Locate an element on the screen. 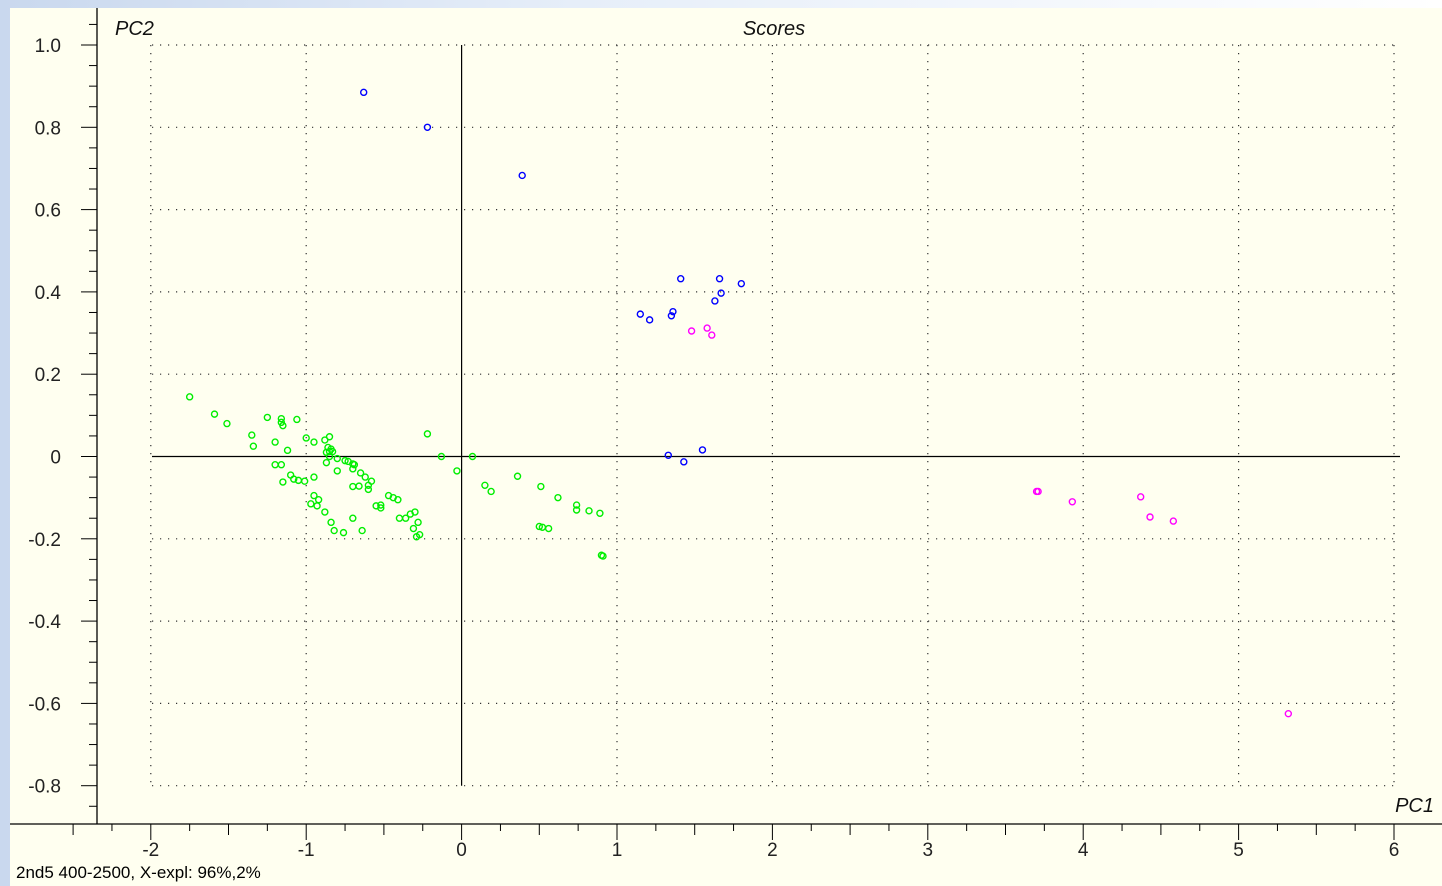  x-tick-label: -2 is located at coordinates (150, 850).